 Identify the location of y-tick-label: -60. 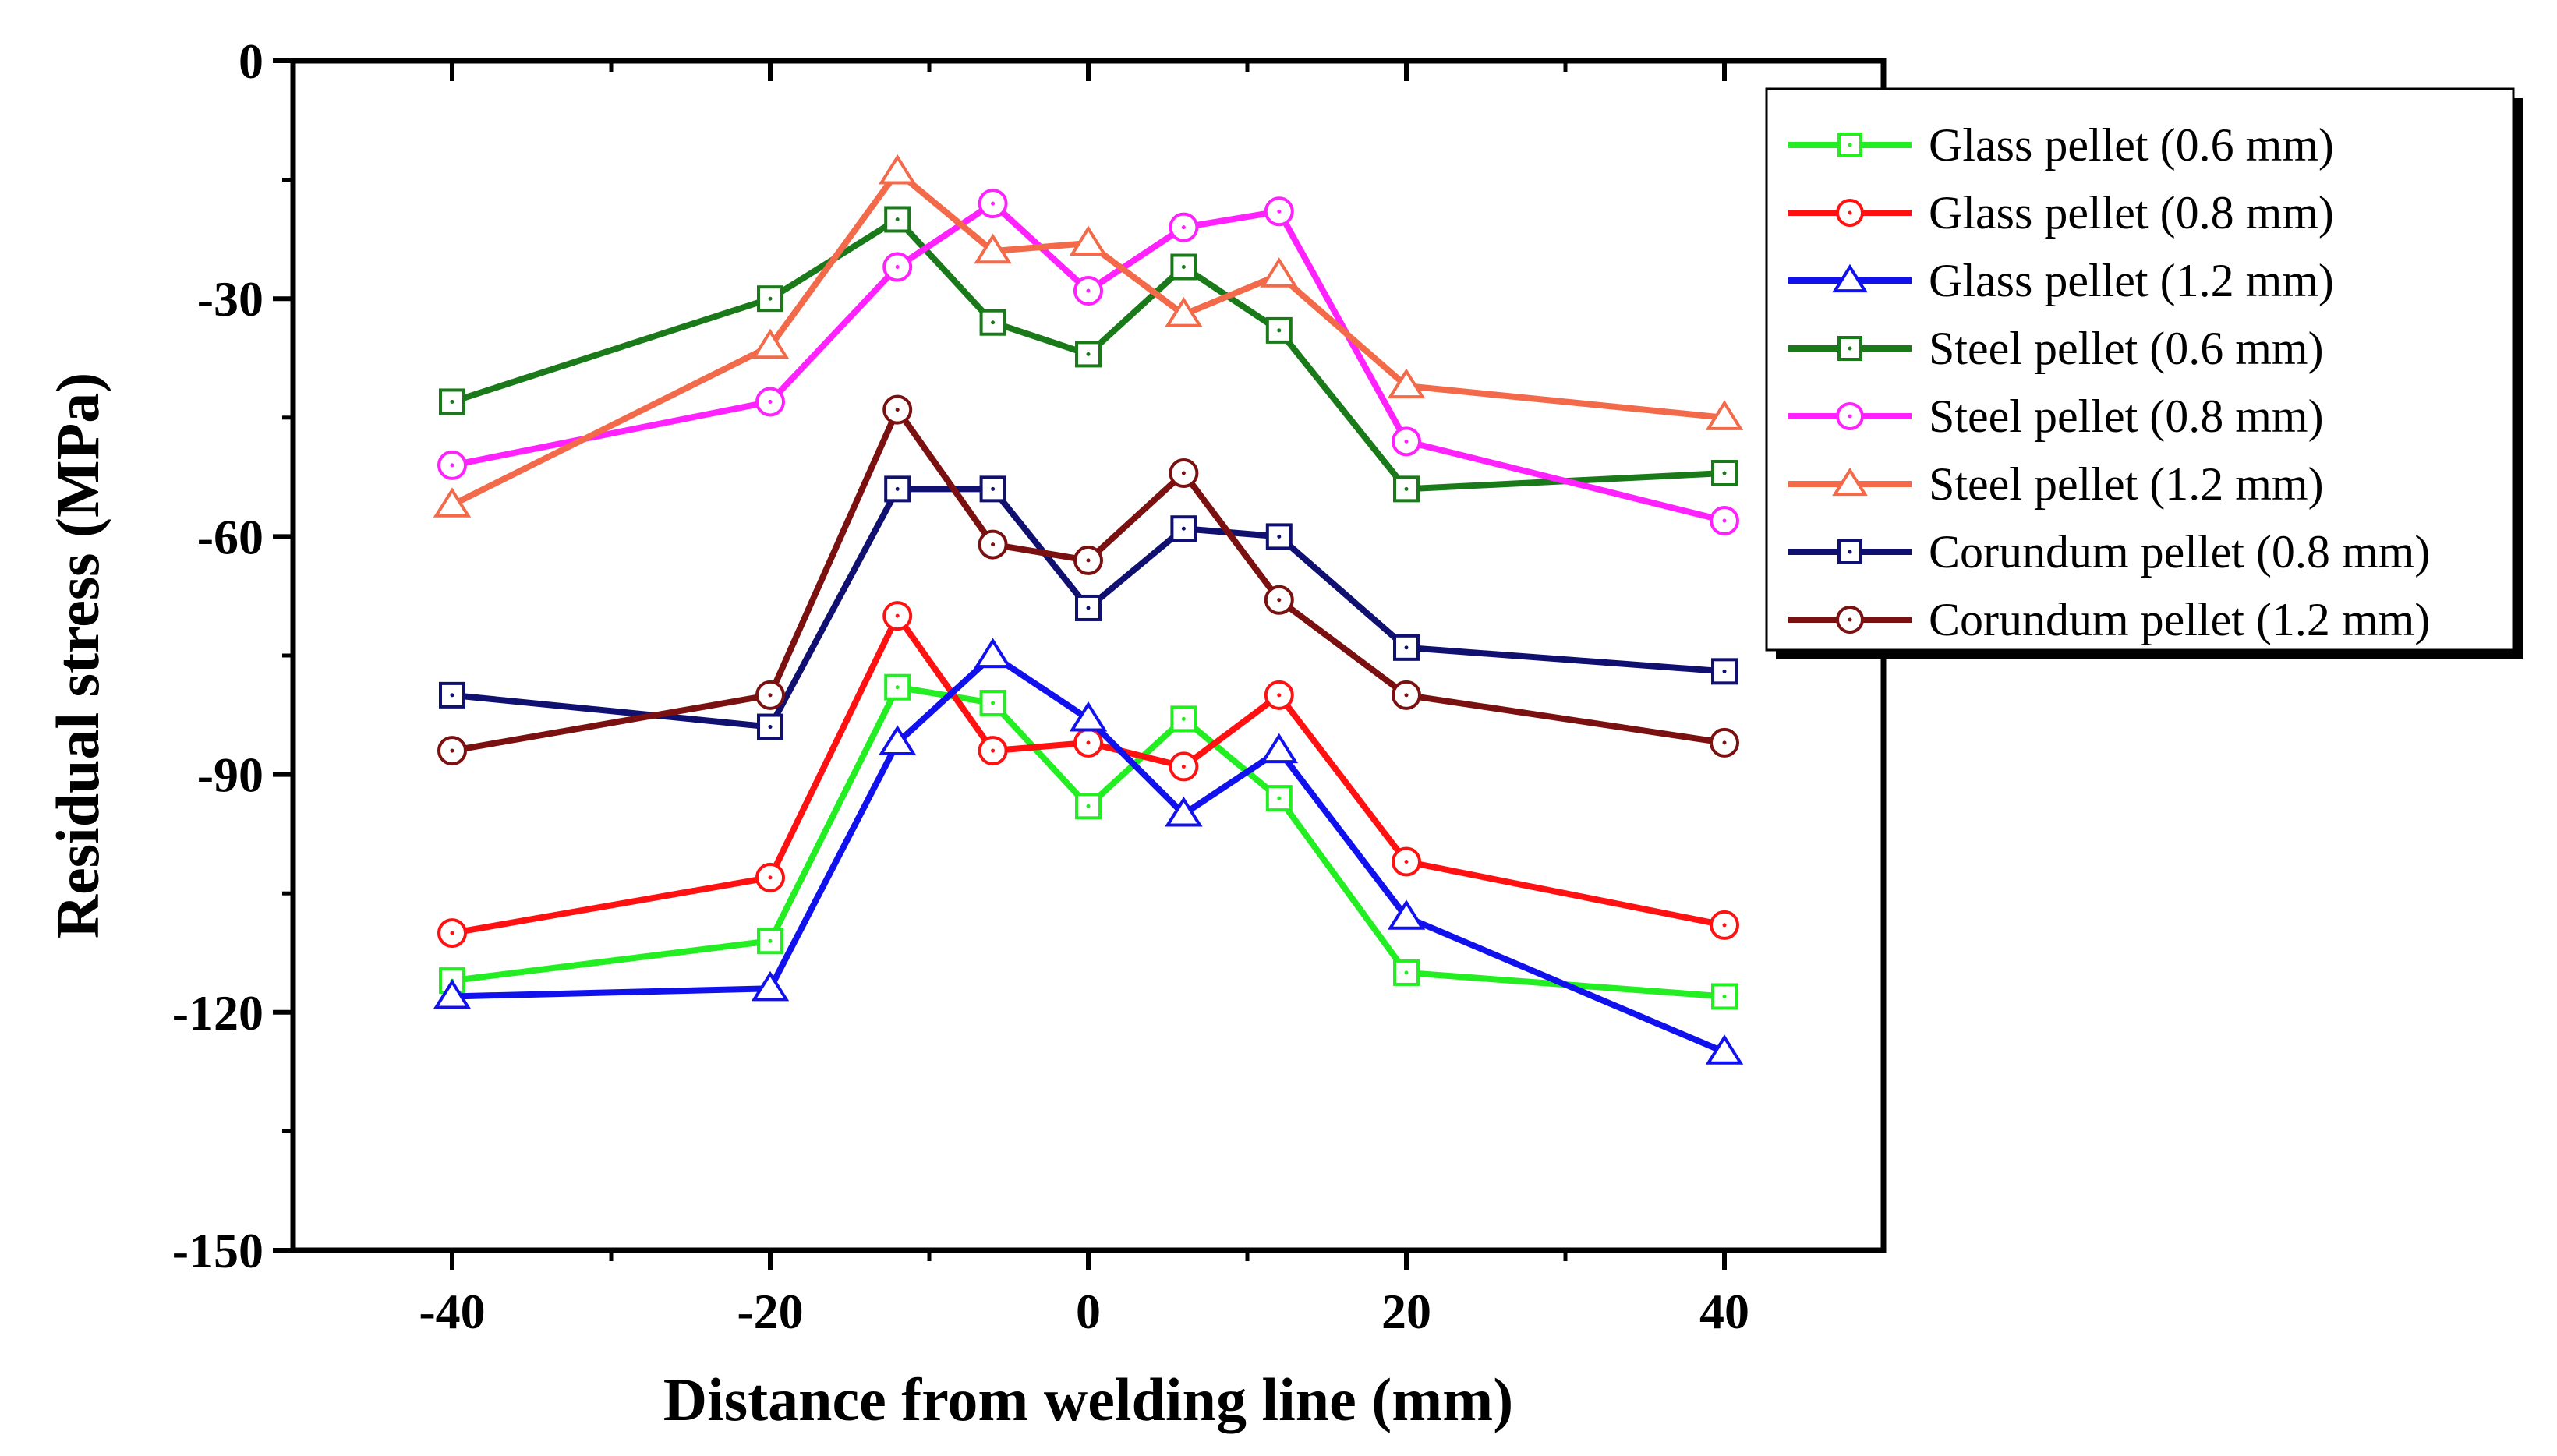
(230, 536).